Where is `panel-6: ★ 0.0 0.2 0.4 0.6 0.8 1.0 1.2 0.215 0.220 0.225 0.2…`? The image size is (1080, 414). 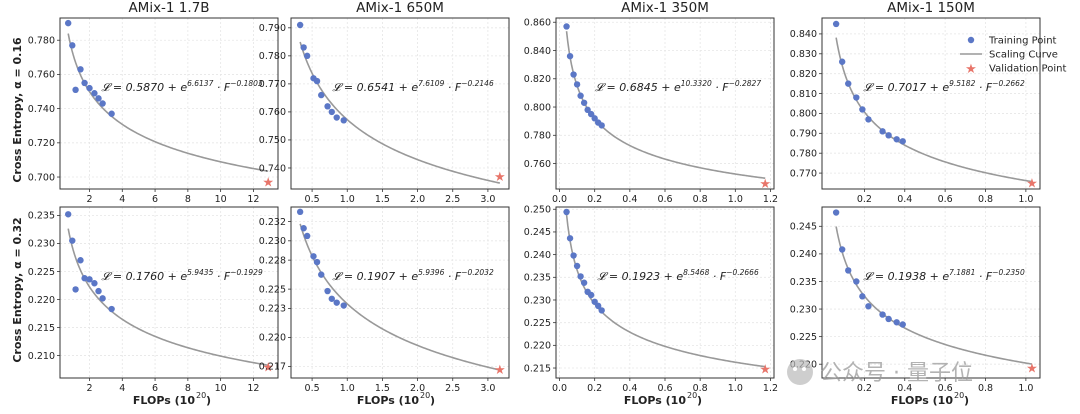 panel-6: ★ 0.0 0.2 0.4 0.6 0.8 1.0 1.2 0.215 0.220 0.225 0.2… is located at coordinates (651, 299).